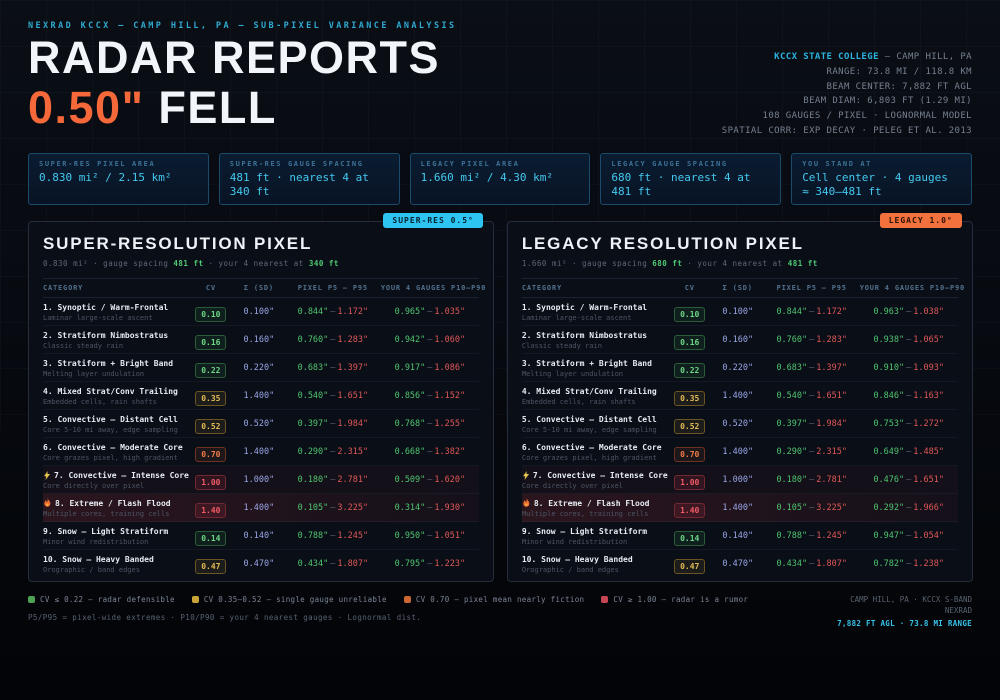 Image resolution: width=1000 pixels, height=700 pixels. I want to click on pixel-range-cell: 0.397" –1.984", so click(333, 424).